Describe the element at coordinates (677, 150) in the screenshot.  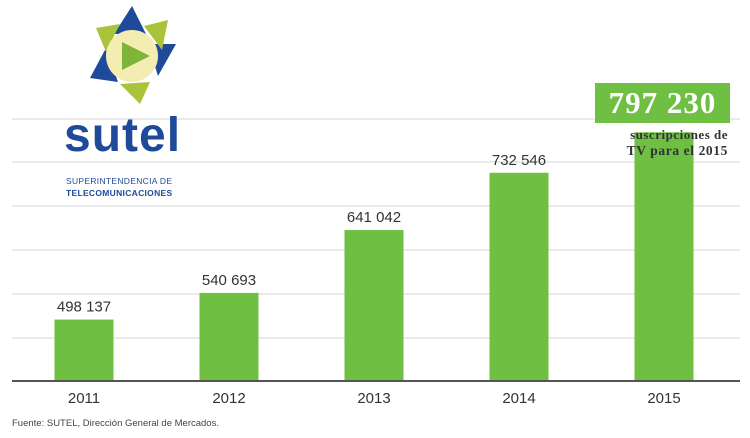
I see `highlight-caption-line2: TV para el 2015` at that location.